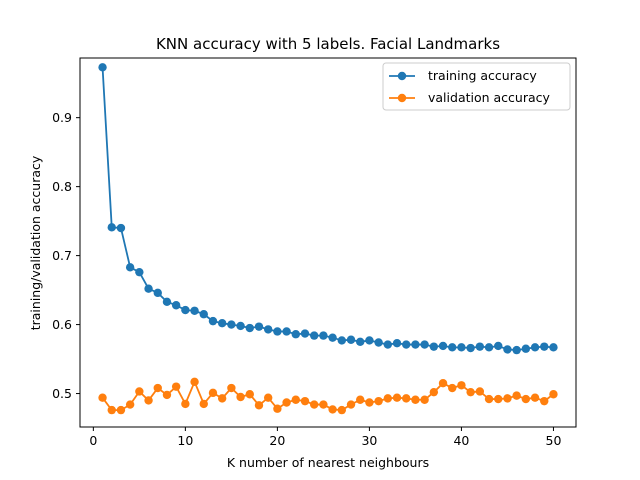 This screenshot has width=640, height=480. I want to click on y-tick-label: 0.8, so click(62, 186).